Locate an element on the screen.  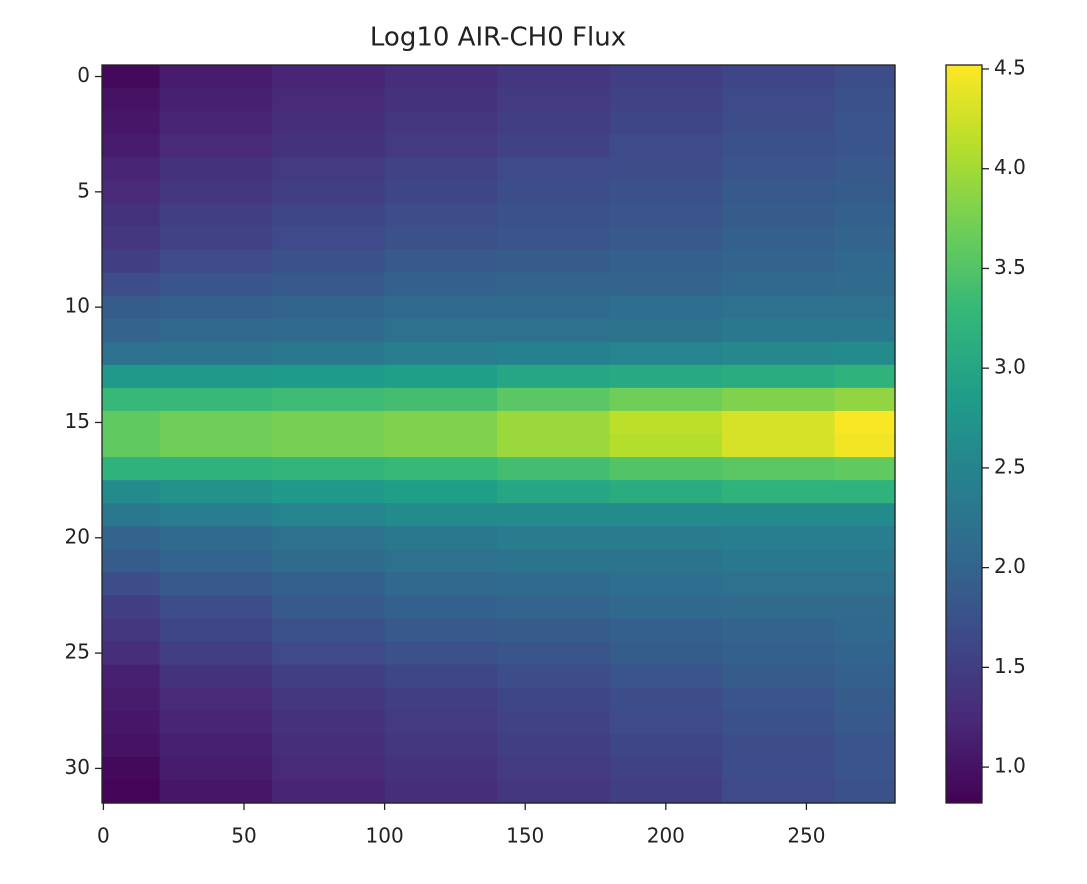
chart-title: Log10 AIR-CH0 Flux is located at coordinates (498, 38).